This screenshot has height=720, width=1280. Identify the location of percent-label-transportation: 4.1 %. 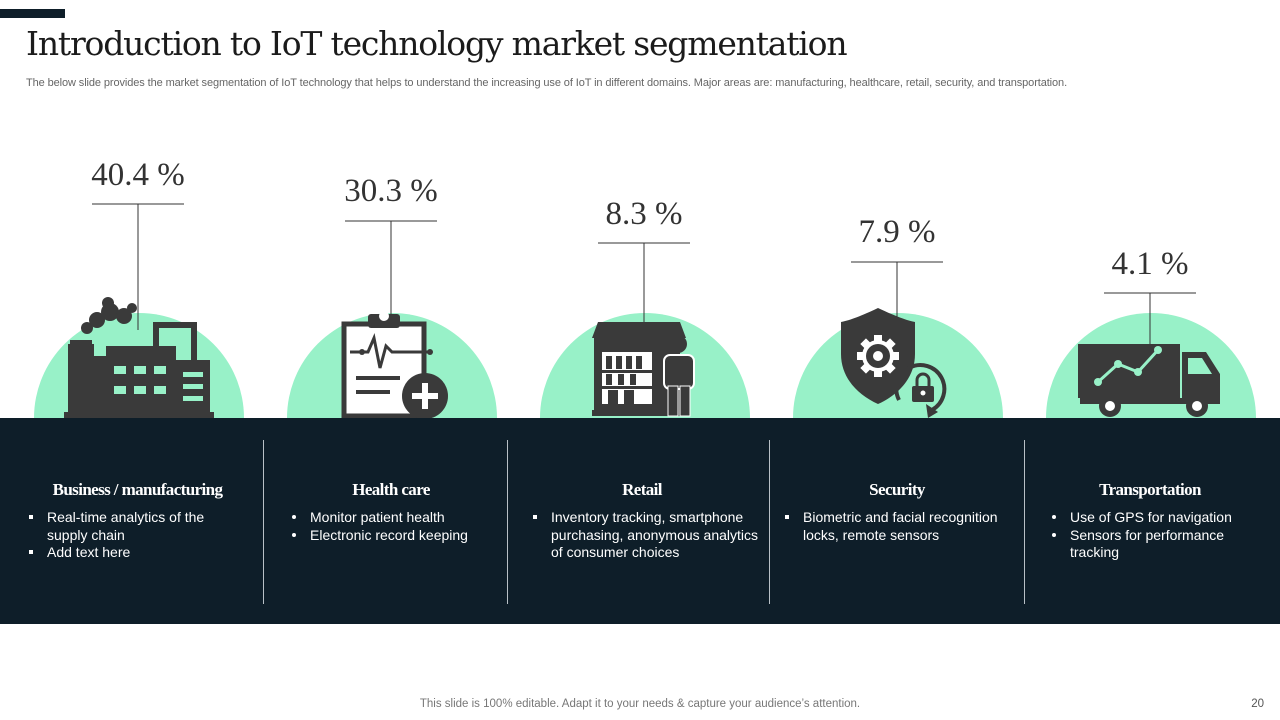
(1150, 264).